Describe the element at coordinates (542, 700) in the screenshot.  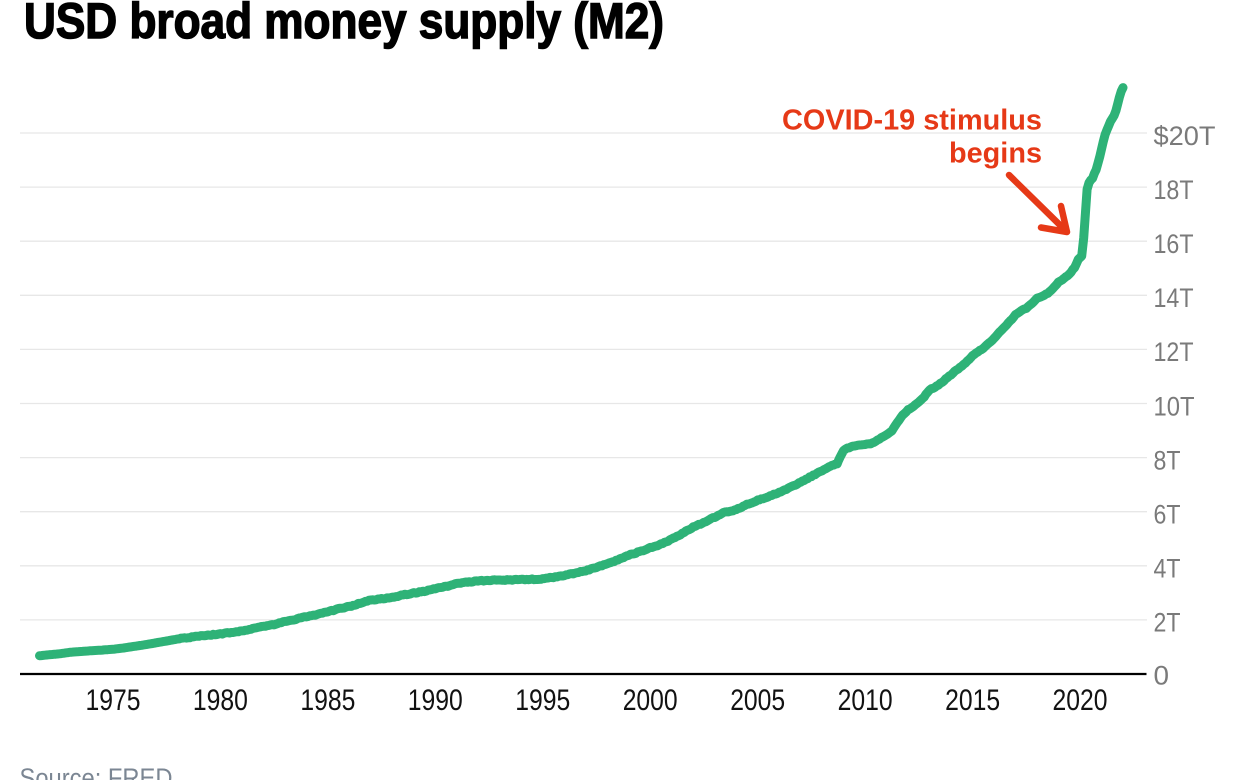
I see `svg-text: 1995` at that location.